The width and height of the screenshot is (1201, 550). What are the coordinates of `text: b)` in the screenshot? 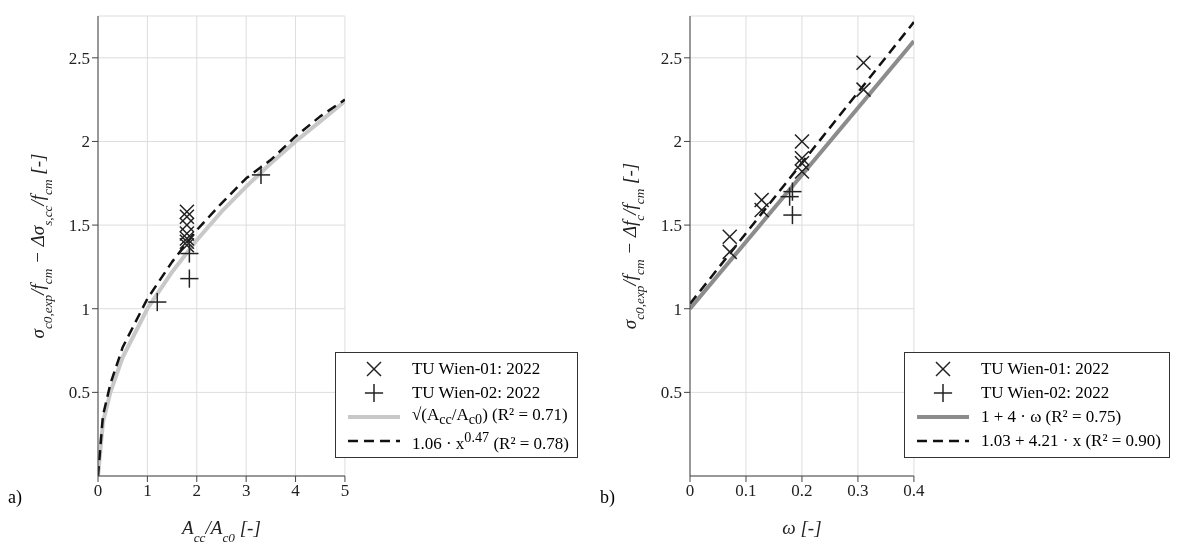 It's located at (607, 497).